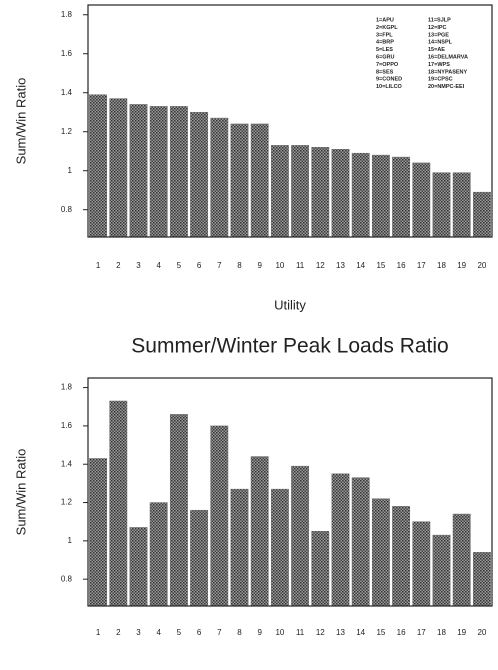 Image resolution: width=498 pixels, height=670 pixels. Describe the element at coordinates (461, 265) in the screenshot. I see `x-tick-label: 19` at that location.